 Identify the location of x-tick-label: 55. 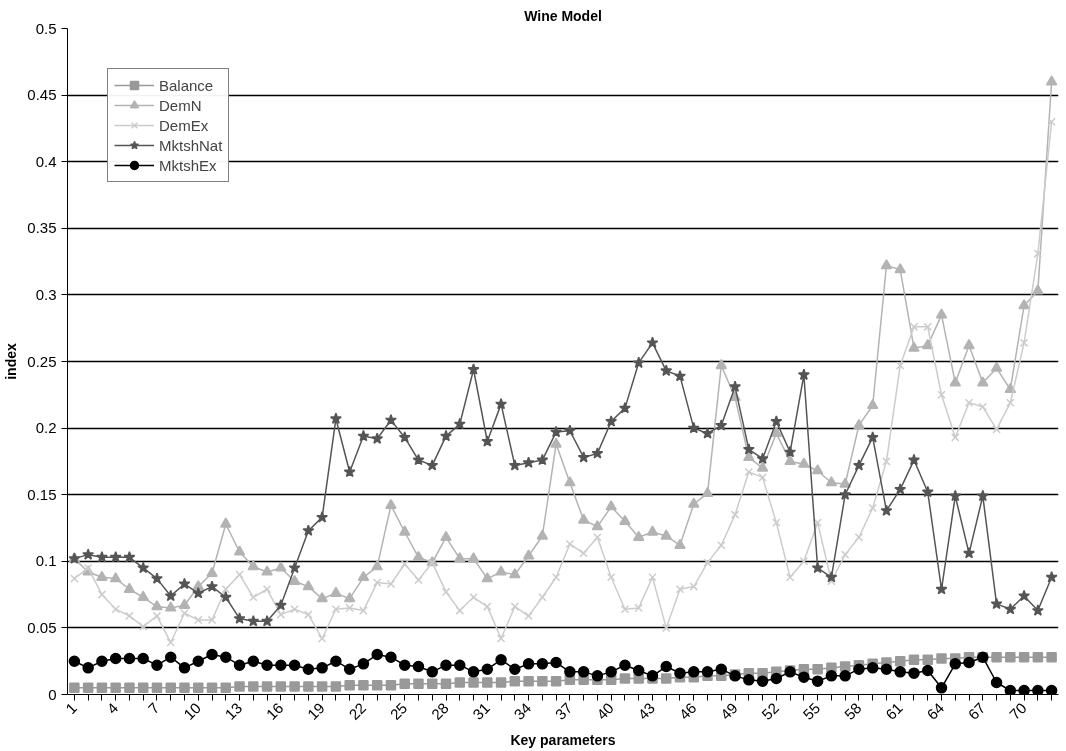
(811, 711).